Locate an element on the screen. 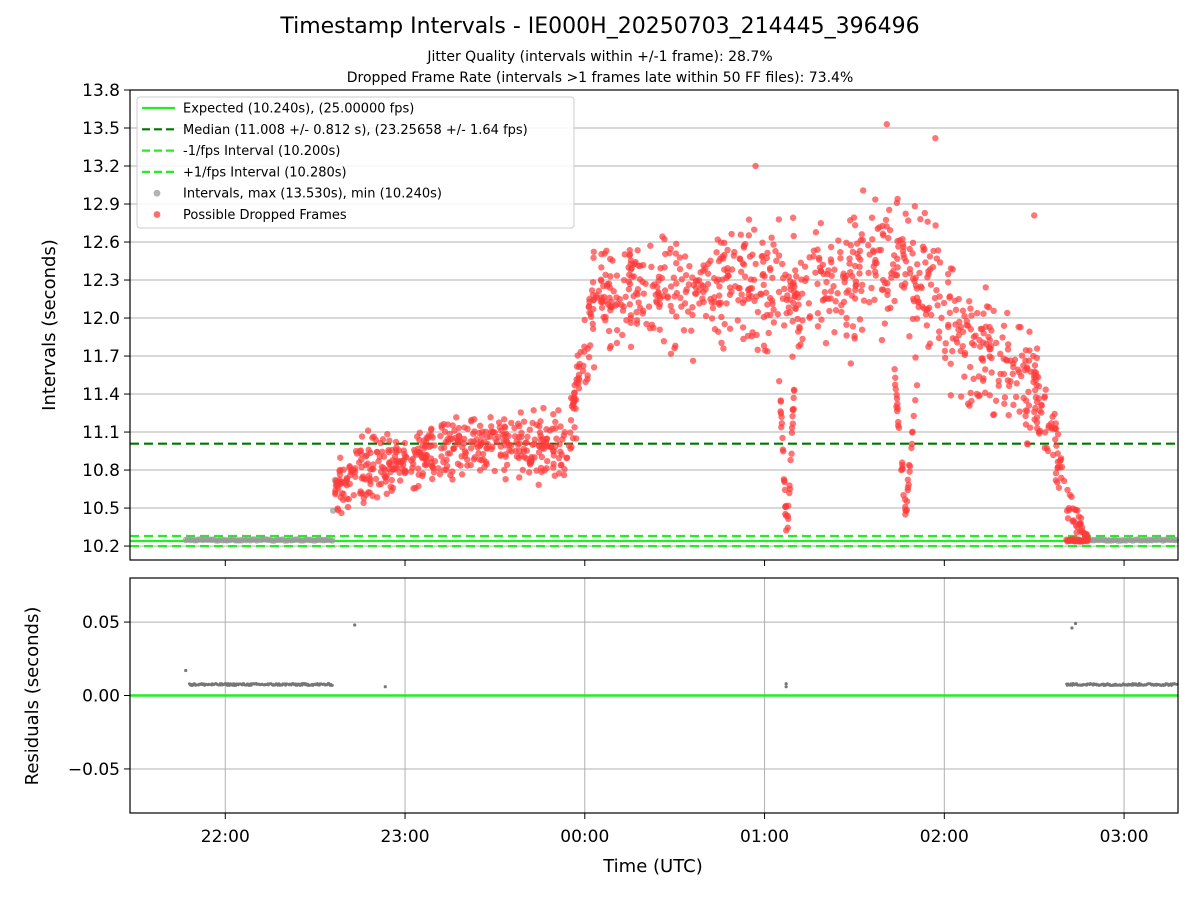 Image resolution: width=1200 pixels, height=900 pixels. y-tick-label: 12.3 is located at coordinates (101, 281).